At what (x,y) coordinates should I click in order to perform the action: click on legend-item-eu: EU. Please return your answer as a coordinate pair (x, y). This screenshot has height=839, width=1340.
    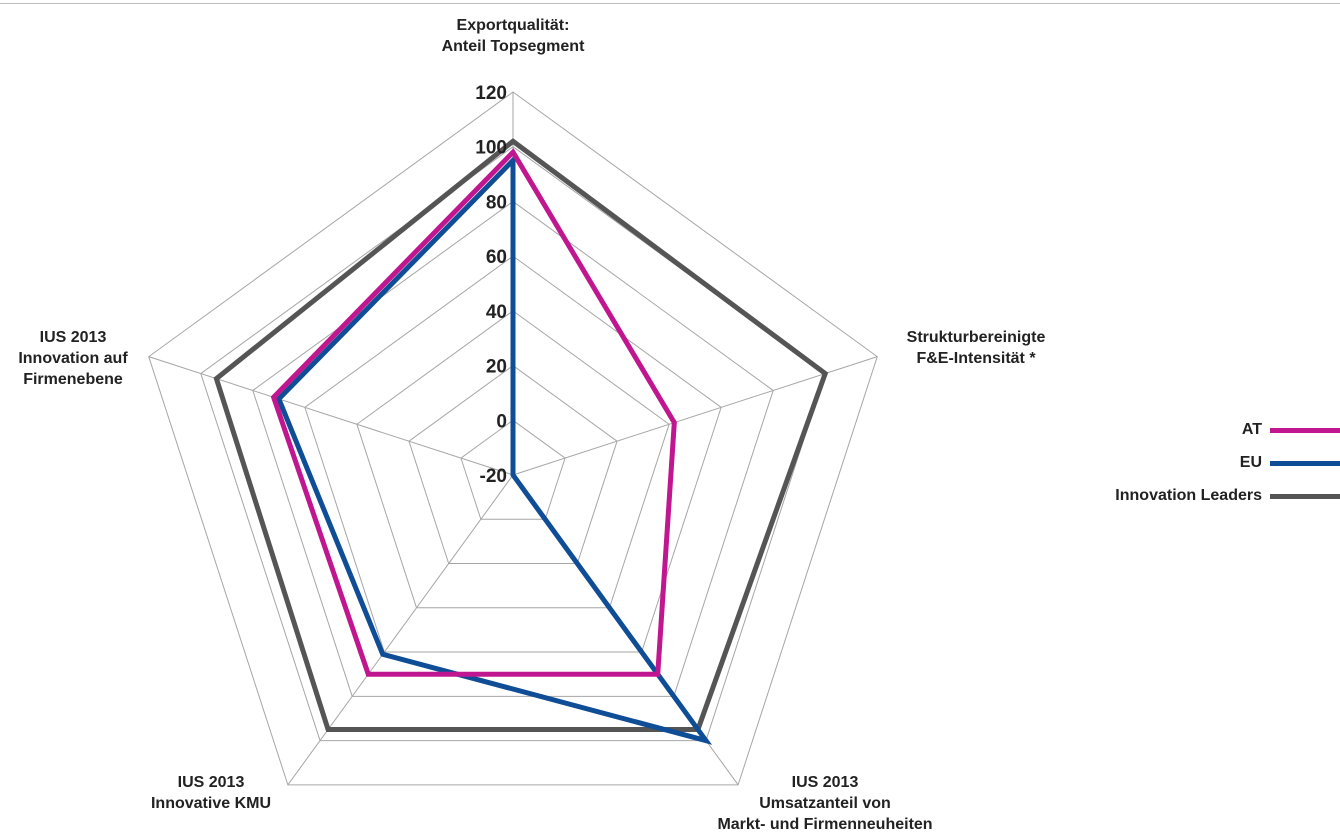
    Looking at the image, I should click on (1290, 463).